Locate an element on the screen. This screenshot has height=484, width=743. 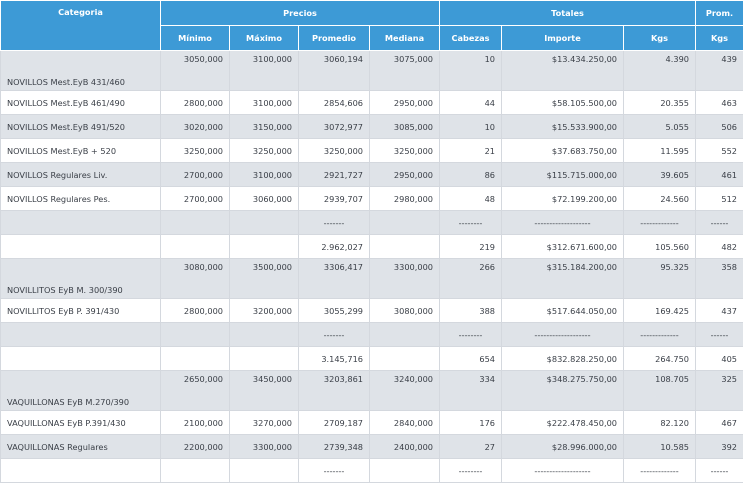
cell-cabezas: 86 is located at coordinates (470, 174).